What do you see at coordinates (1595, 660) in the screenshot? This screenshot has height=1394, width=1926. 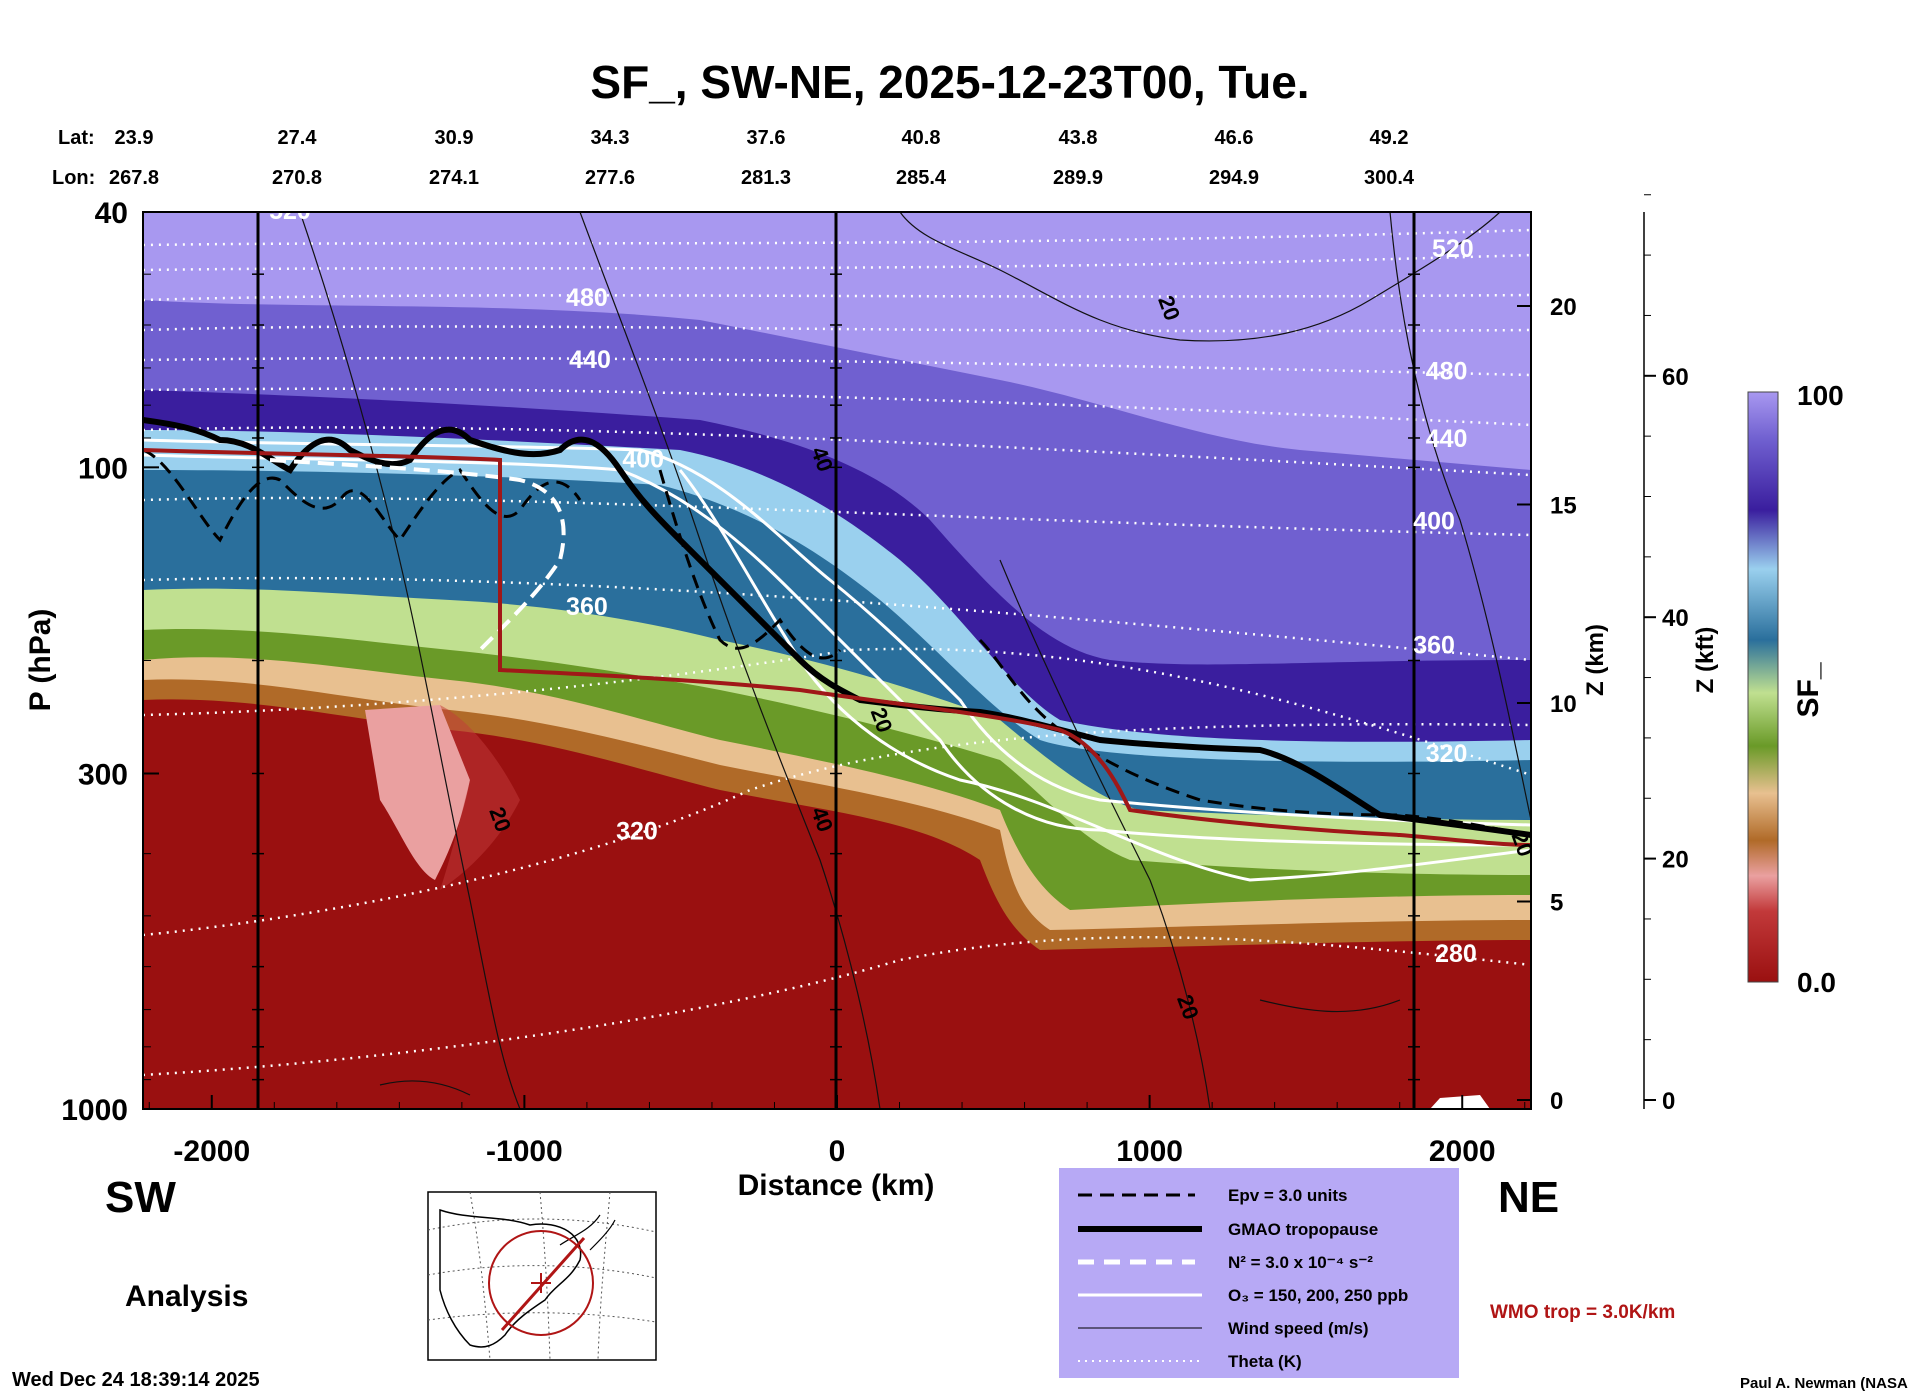 I see `z-km-axis-label: Z (km)` at bounding box center [1595, 660].